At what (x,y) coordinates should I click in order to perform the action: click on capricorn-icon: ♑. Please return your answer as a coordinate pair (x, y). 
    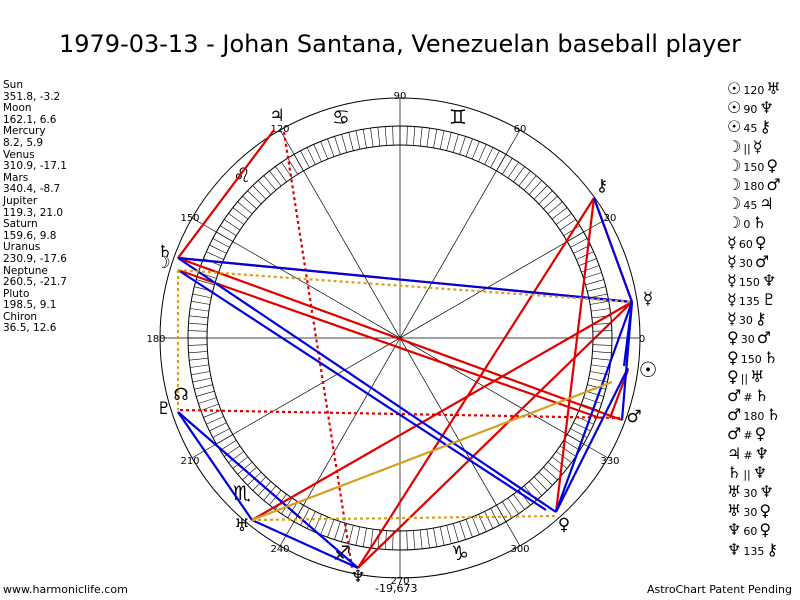
    Looking at the image, I should click on (460, 553).